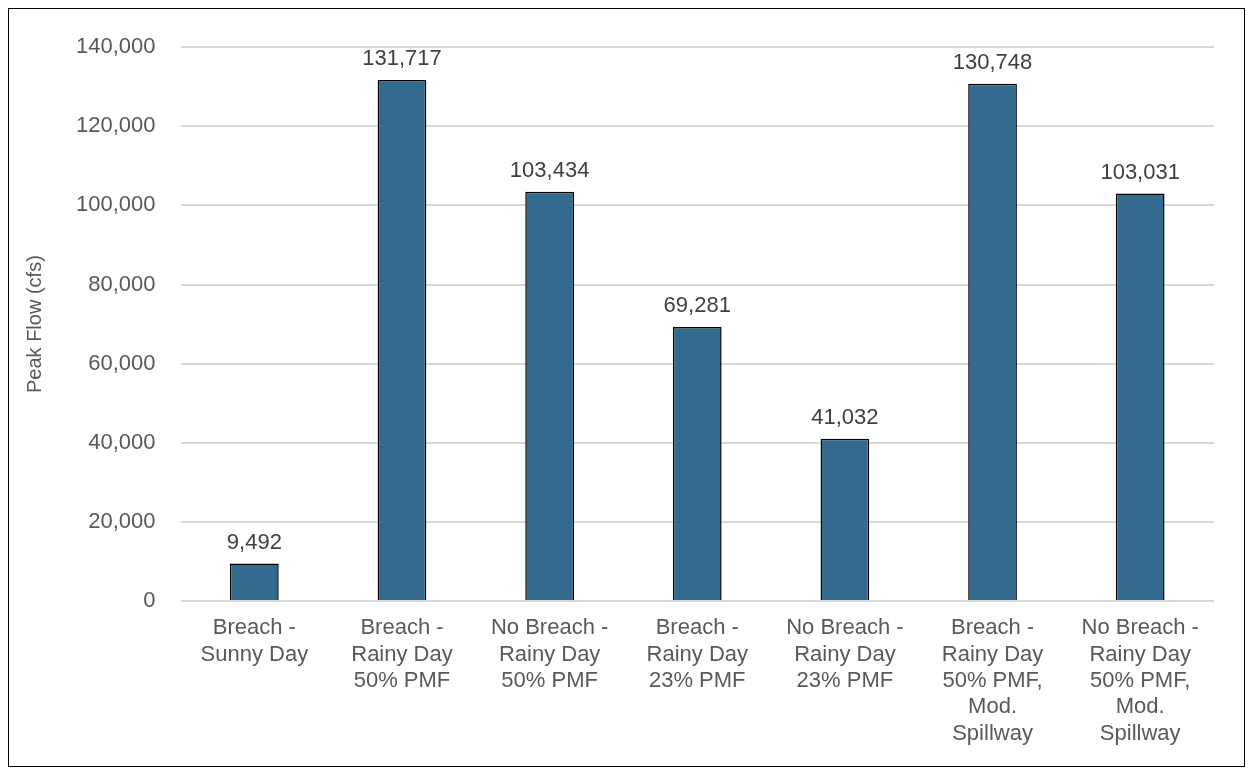 The image size is (1253, 775). I want to click on y-tick-label: 0, so click(149, 600).